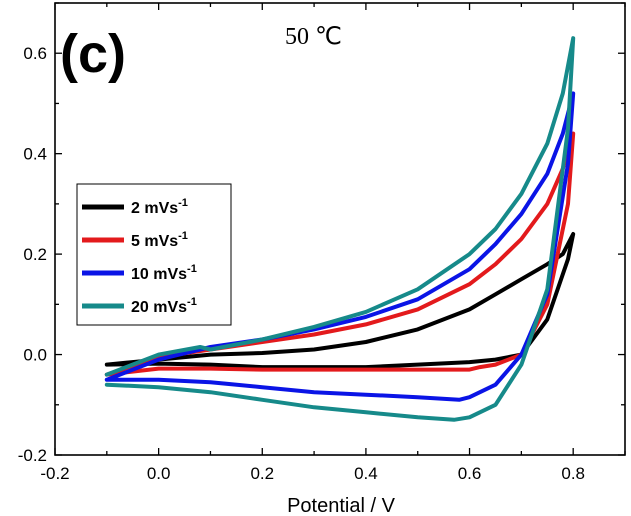 This screenshot has height=516, width=631. I want to click on legend-label-4: 20 mVs-1, so click(164, 306).